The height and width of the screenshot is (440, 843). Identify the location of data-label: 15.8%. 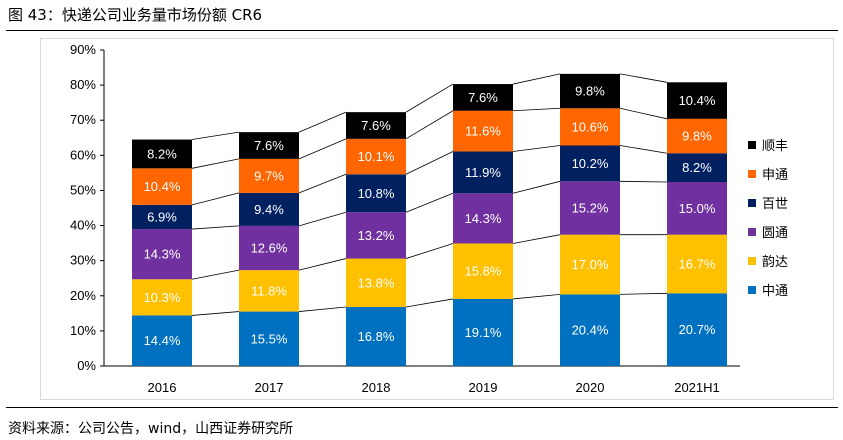
(483, 271).